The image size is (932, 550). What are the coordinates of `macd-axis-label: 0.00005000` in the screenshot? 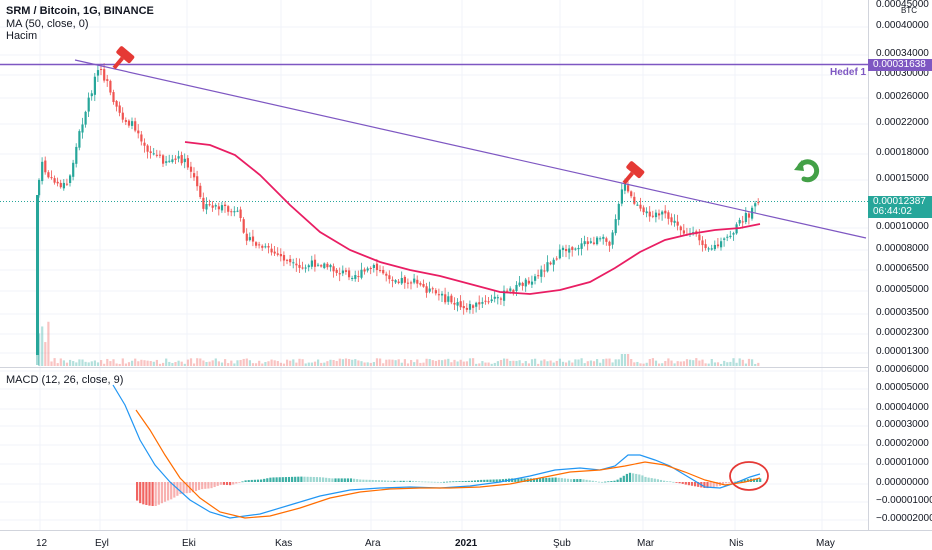 It's located at (902, 387).